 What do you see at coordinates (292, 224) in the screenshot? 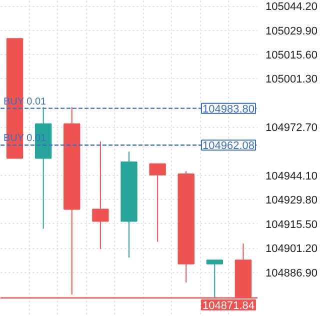
I see `y-tick-label: 104915.50` at bounding box center [292, 224].